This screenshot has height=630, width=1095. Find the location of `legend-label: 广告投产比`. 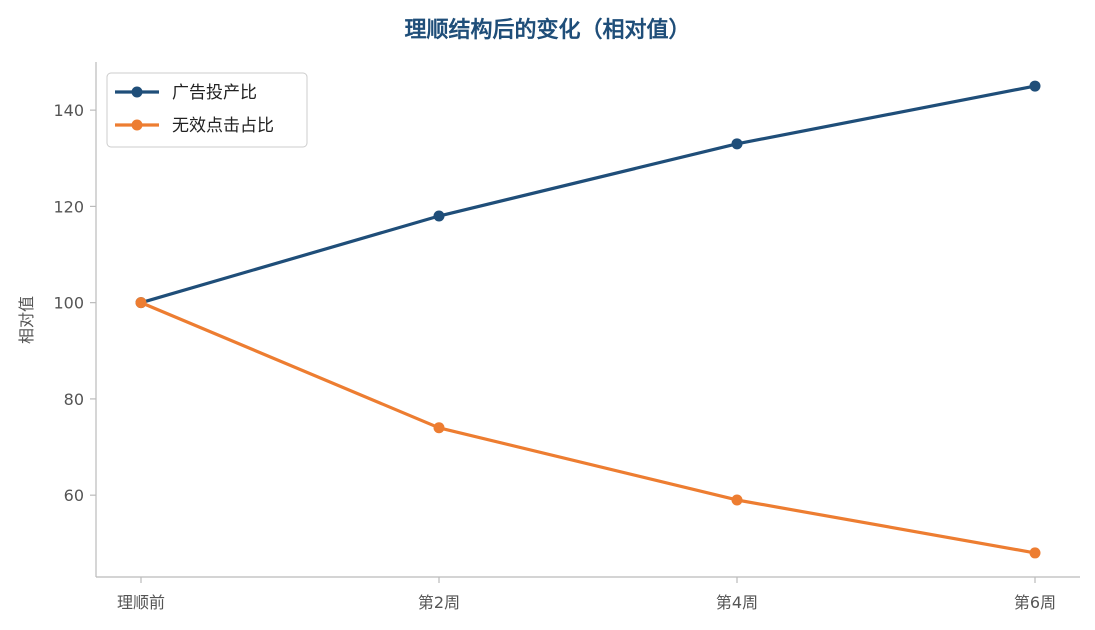

legend-label: 广告投产比 is located at coordinates (214, 93).